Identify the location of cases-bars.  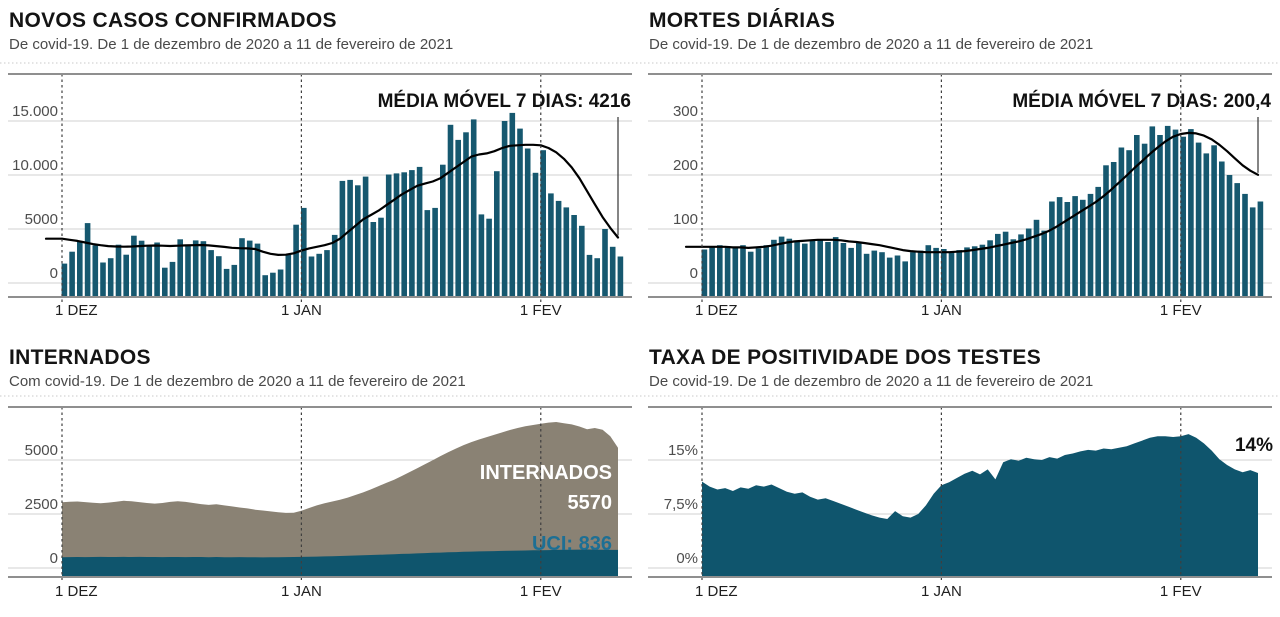
(342, 205).